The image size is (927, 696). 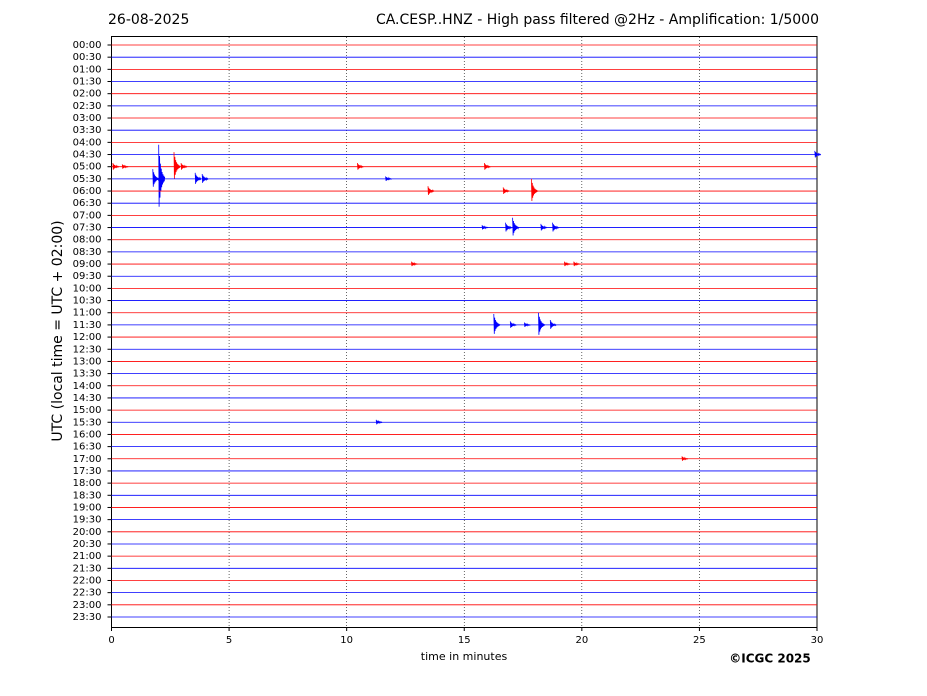 What do you see at coordinates (87, 471) in the screenshot?
I see `y-tick-label: 17:30` at bounding box center [87, 471].